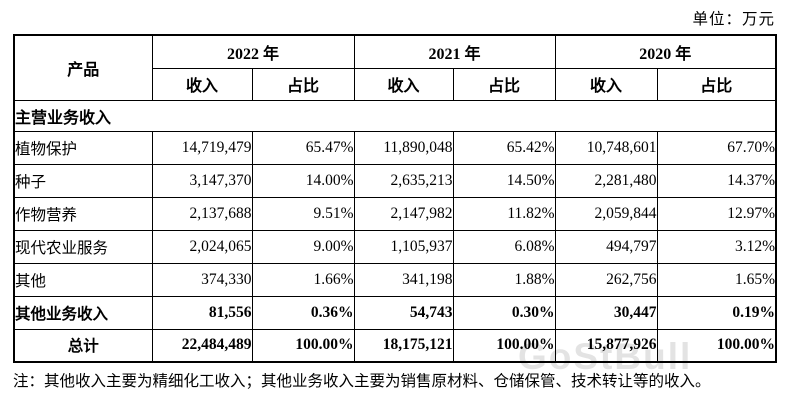  I want to click on column-header-year-2021: 2021 年, so click(454, 51).